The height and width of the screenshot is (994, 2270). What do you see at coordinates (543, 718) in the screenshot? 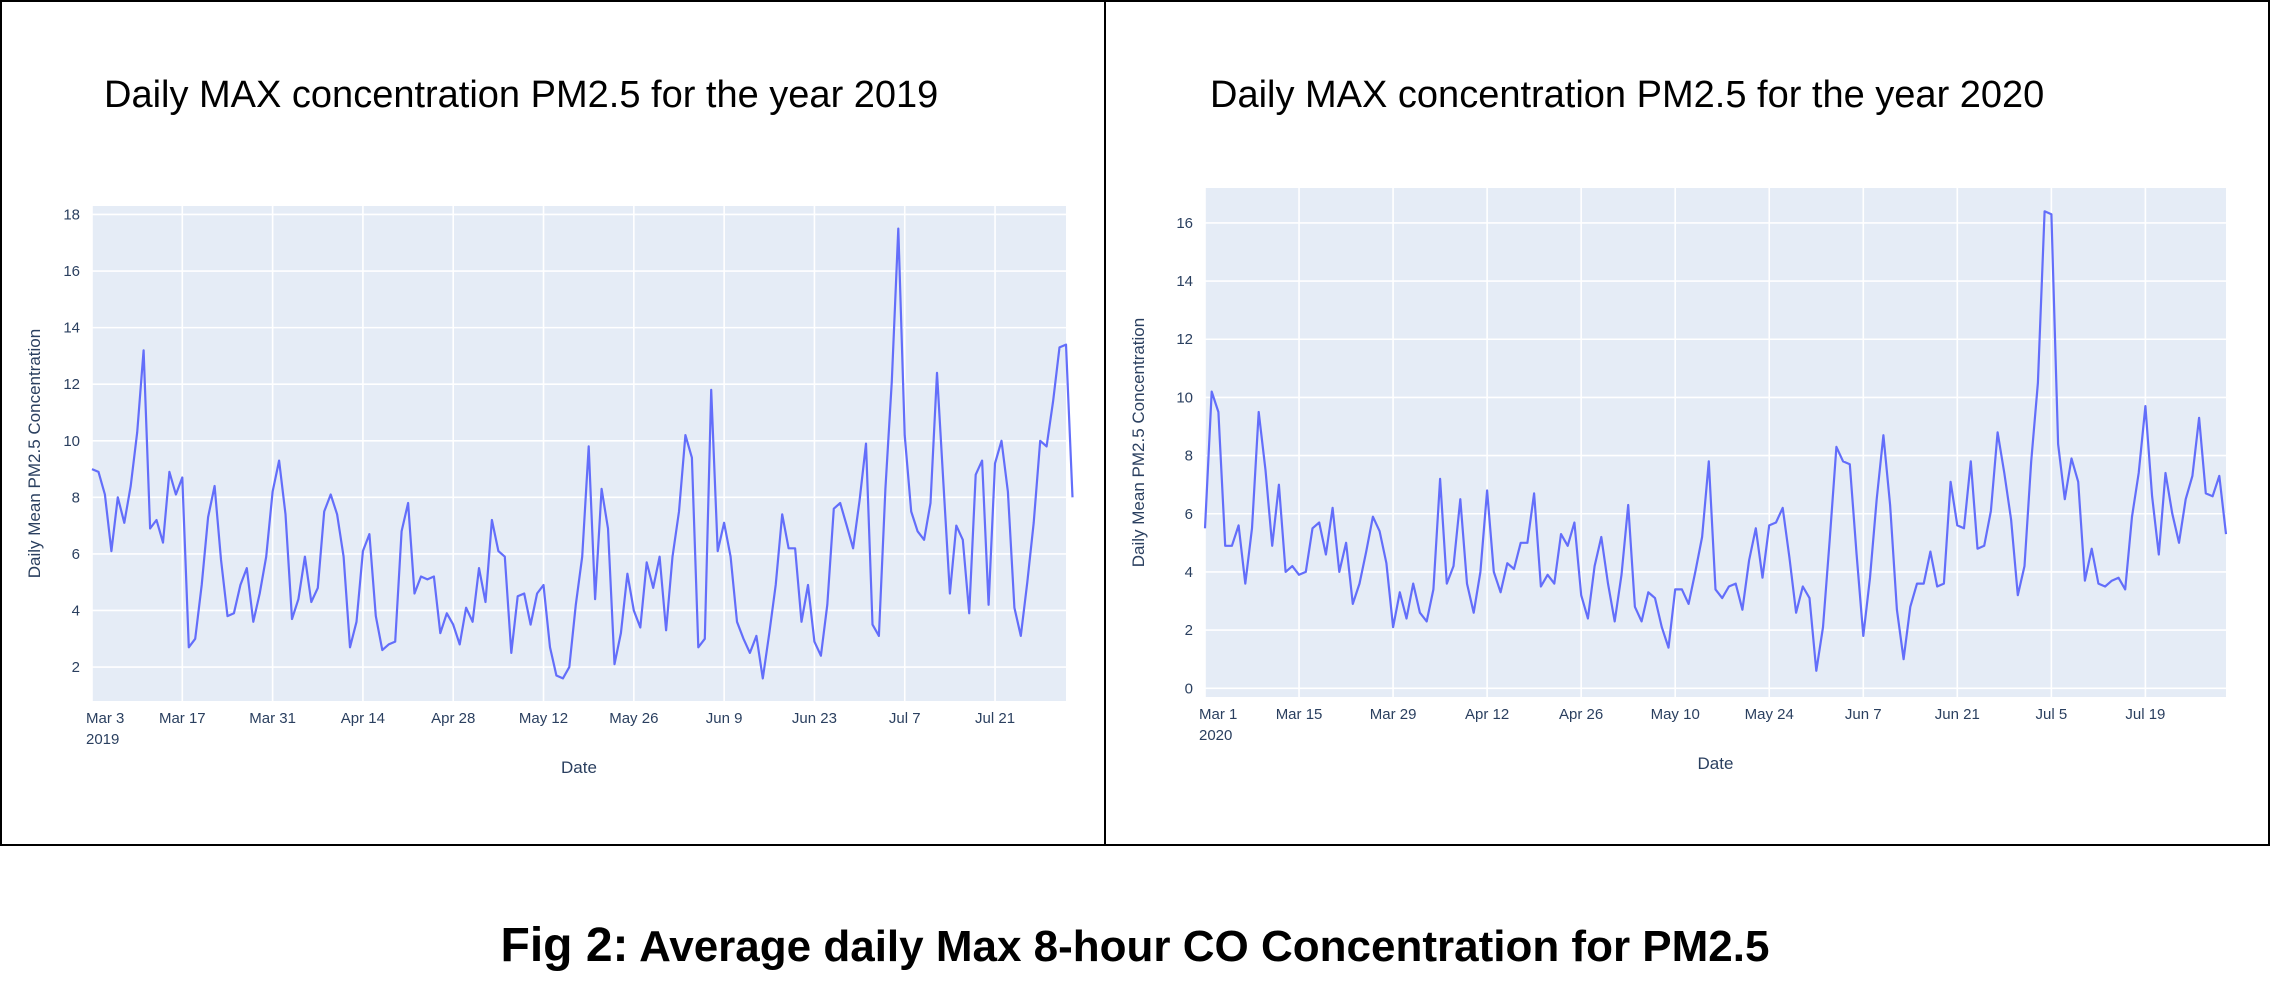
I see `x-tick-label: May 12` at bounding box center [543, 718].